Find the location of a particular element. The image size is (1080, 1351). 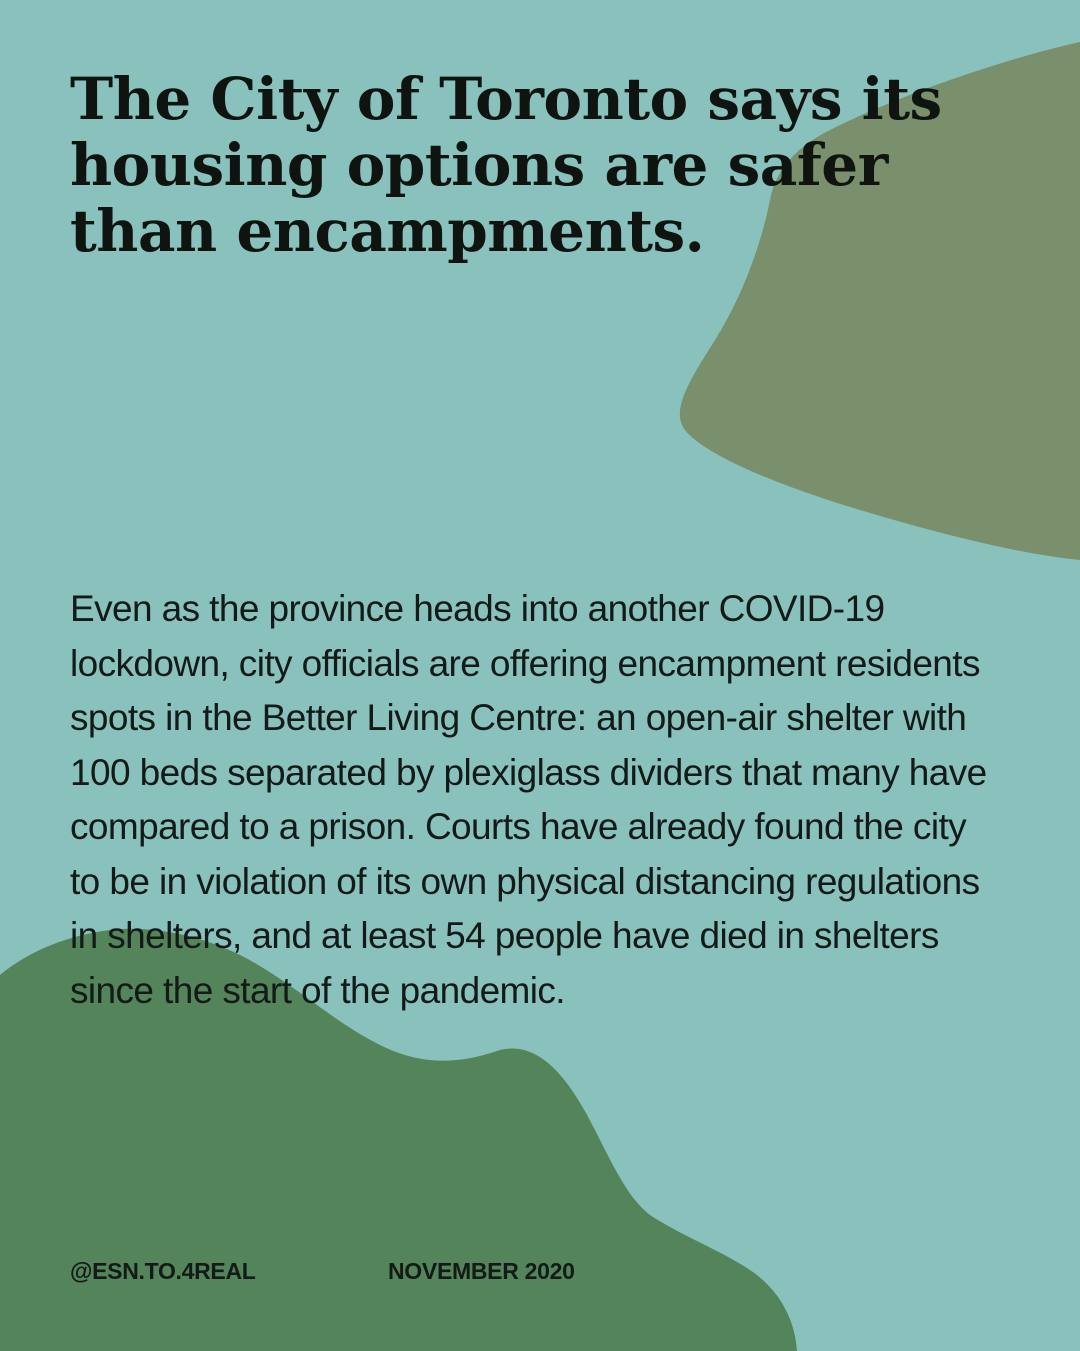

olive-blob-top-right is located at coordinates (879, 301).